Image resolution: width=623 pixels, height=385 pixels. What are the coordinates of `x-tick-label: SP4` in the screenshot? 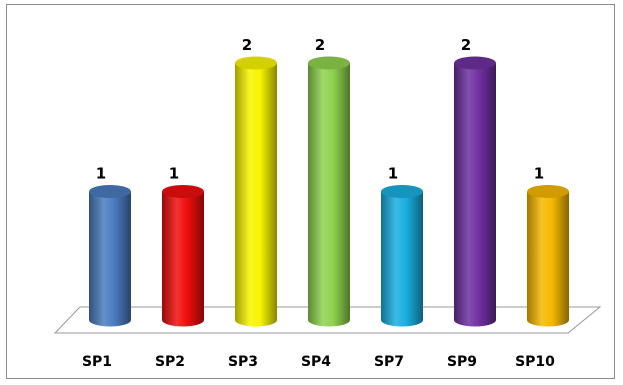 It's located at (316, 362).